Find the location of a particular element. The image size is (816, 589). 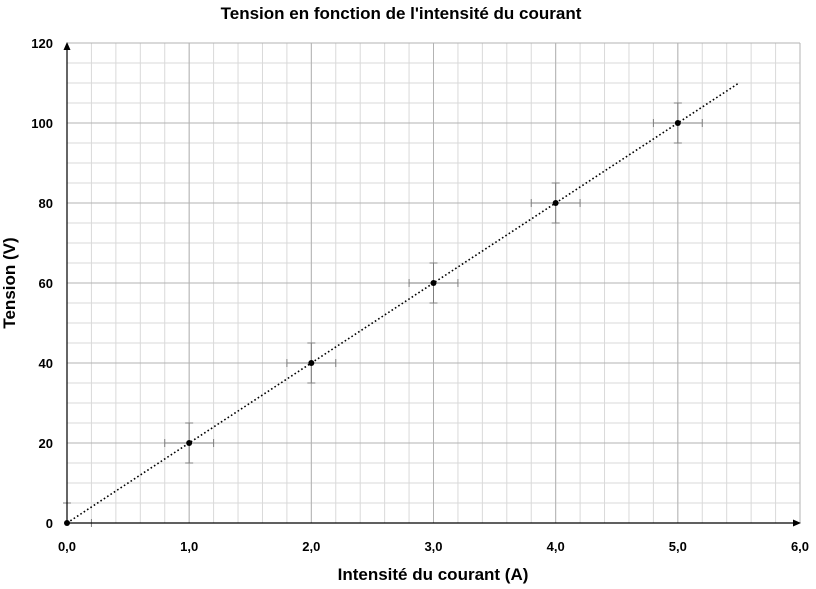

x-tick-label: 3,0 is located at coordinates (433, 546).